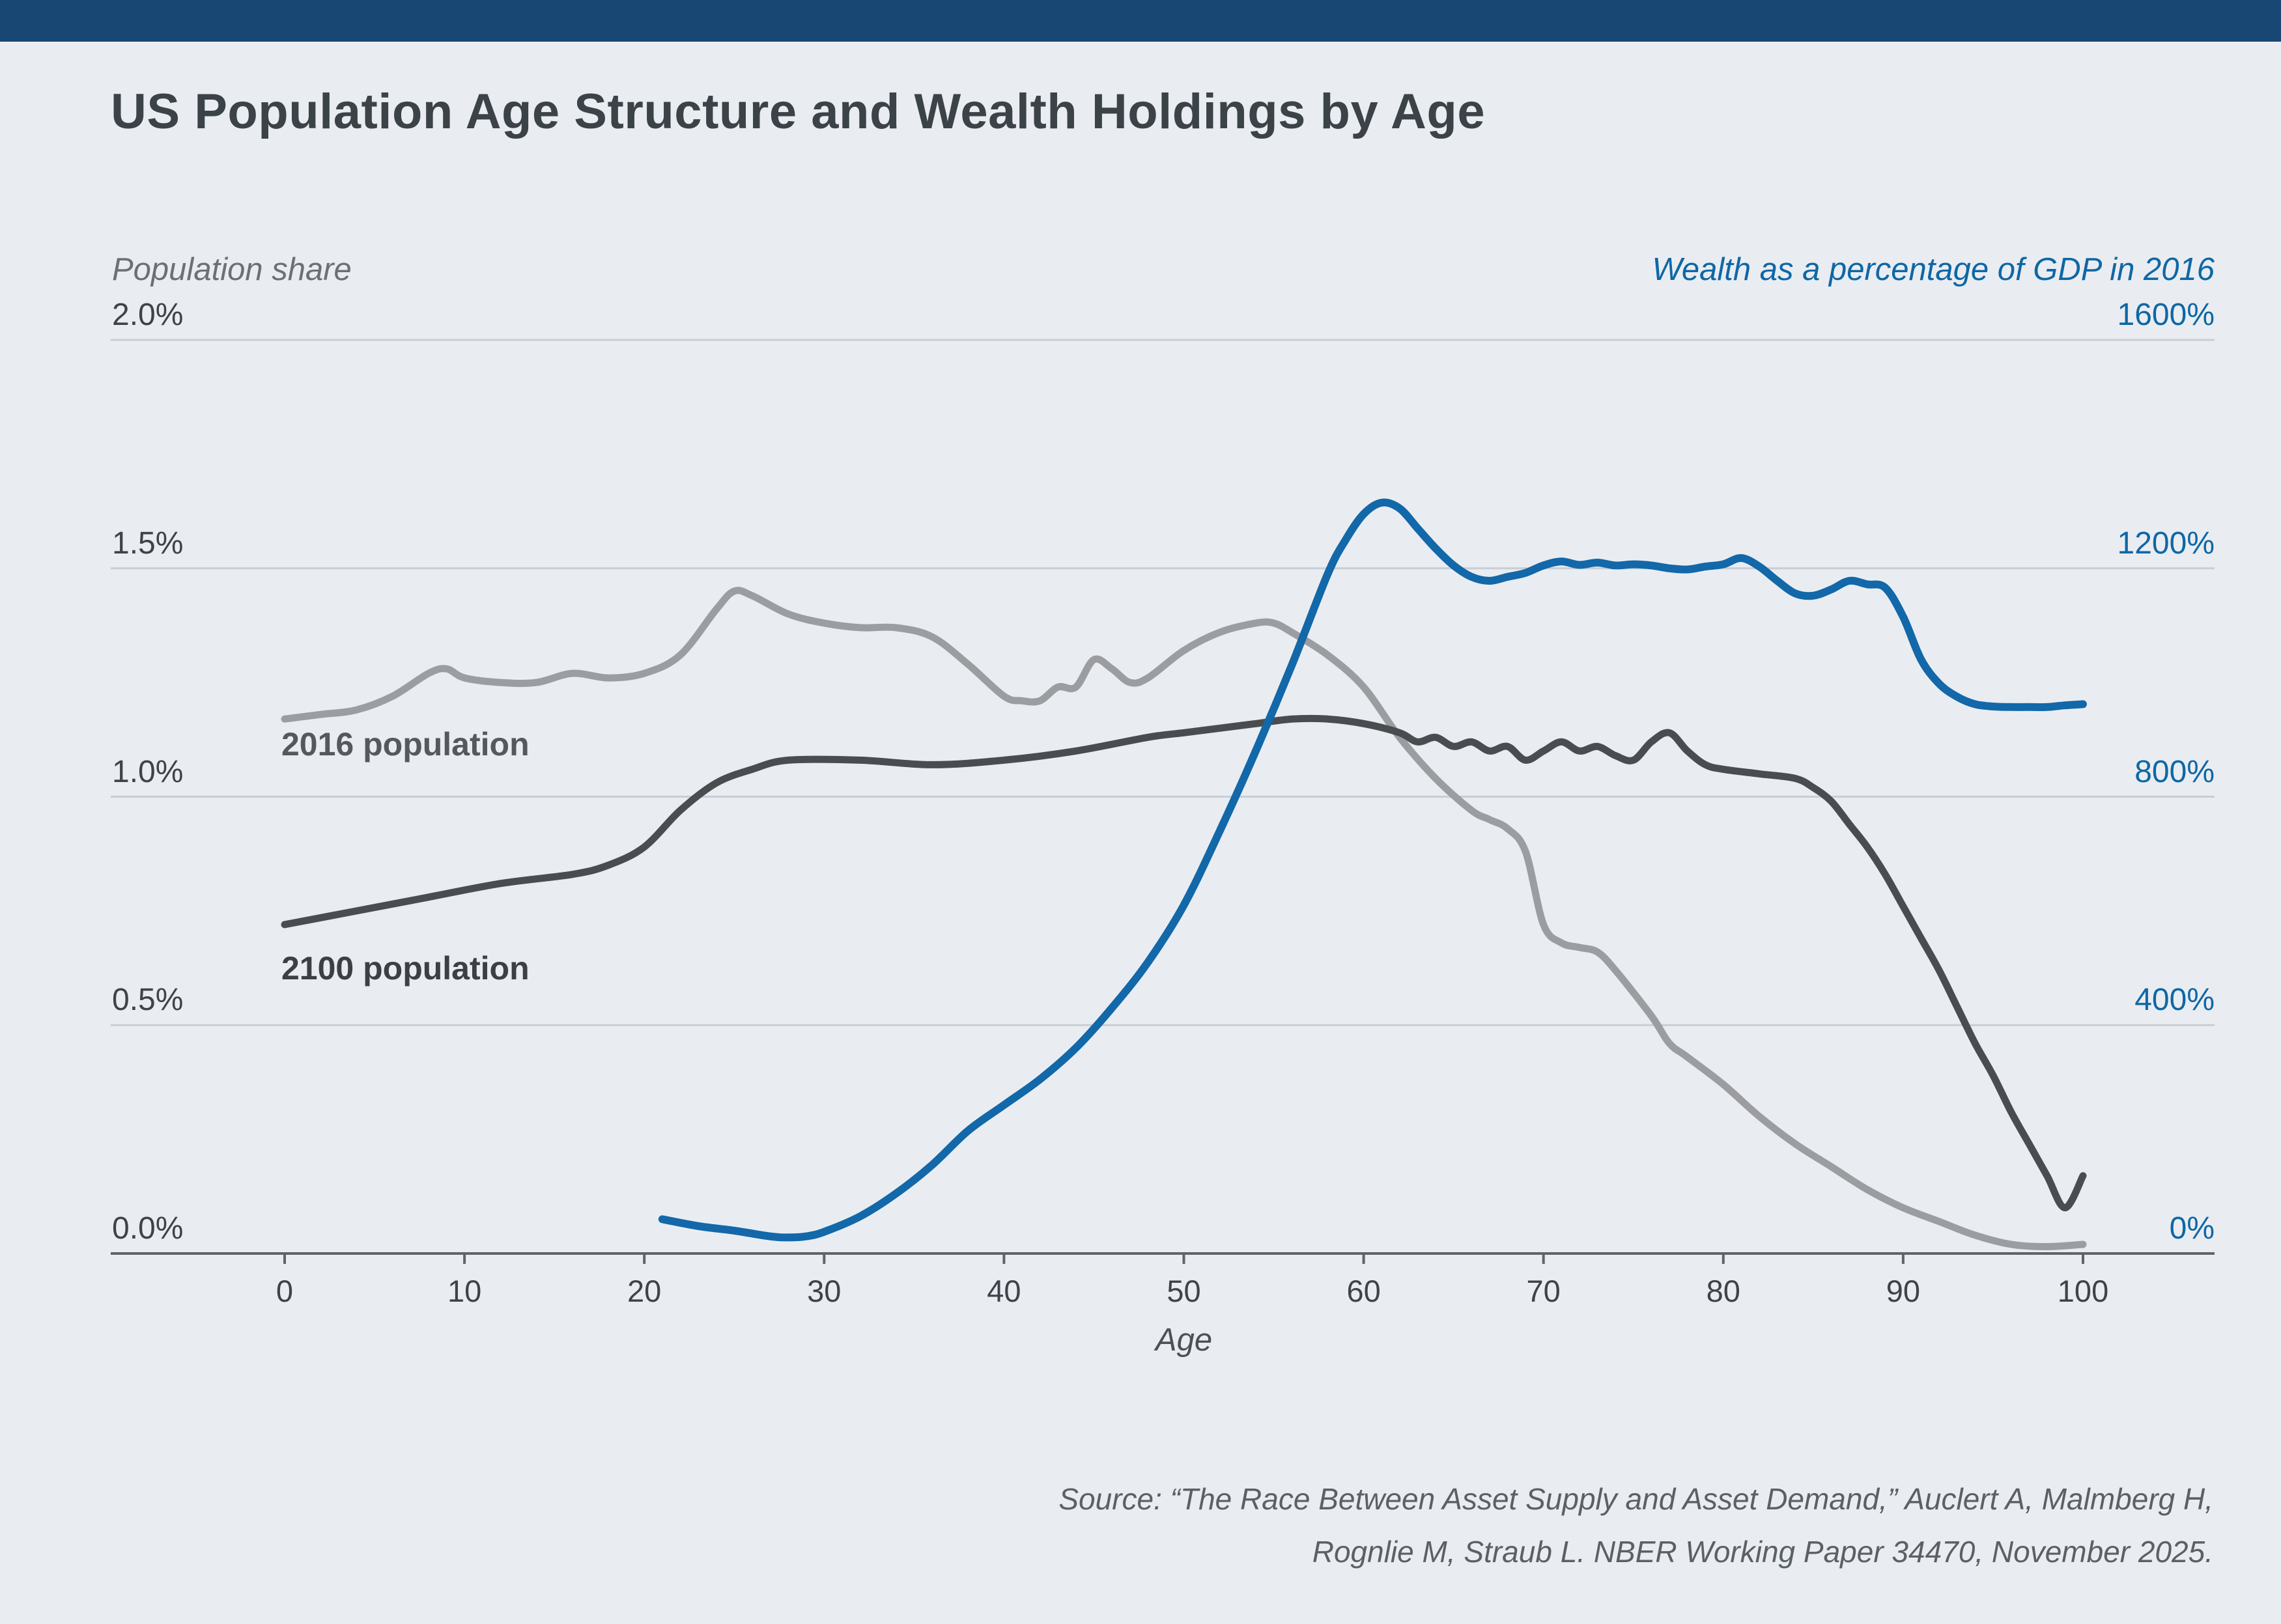 The image size is (2281, 1624). I want to click on y-right-tick-label: 0%, so click(2192, 1229).